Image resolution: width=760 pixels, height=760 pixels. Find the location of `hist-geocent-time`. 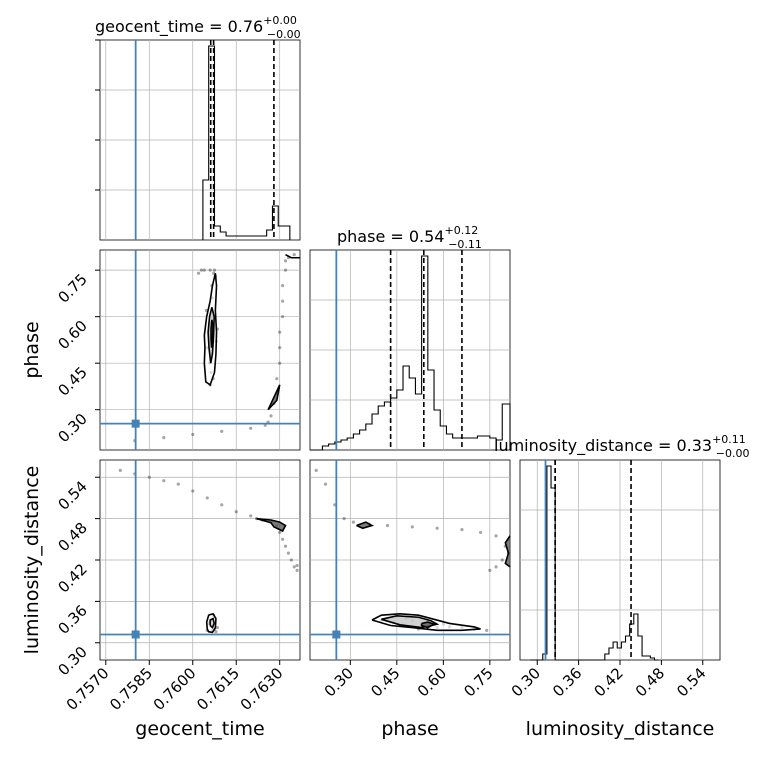

hist-geocent-time is located at coordinates (200, 140).